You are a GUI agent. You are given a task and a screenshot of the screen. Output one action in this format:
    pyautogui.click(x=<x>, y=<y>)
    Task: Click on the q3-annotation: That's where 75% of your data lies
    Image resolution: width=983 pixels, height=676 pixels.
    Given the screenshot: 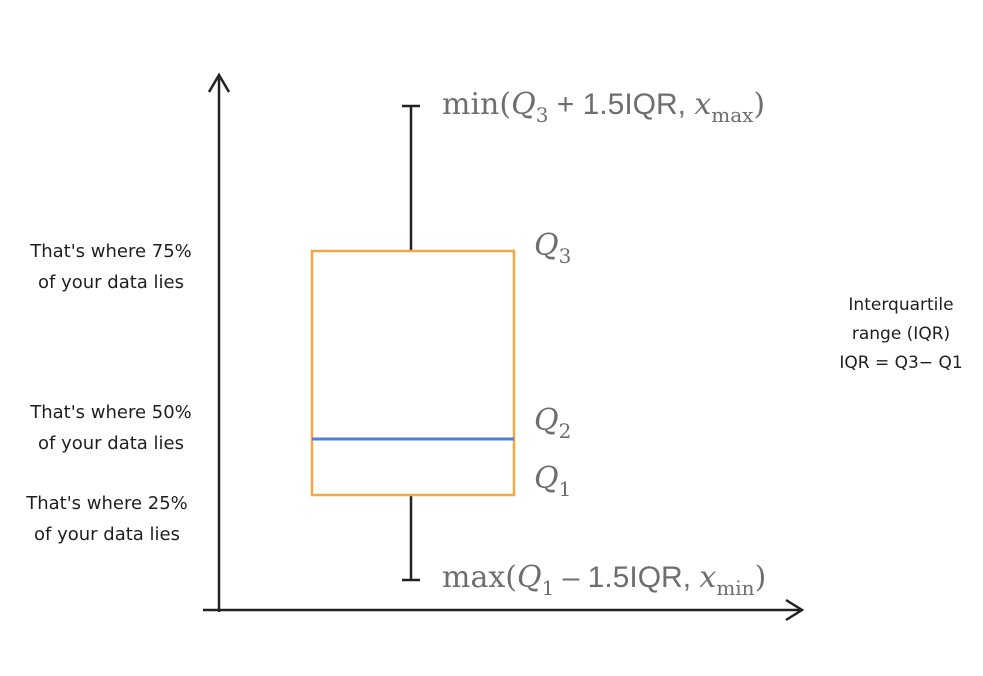 What is the action you would take?
    pyautogui.click(x=111, y=267)
    